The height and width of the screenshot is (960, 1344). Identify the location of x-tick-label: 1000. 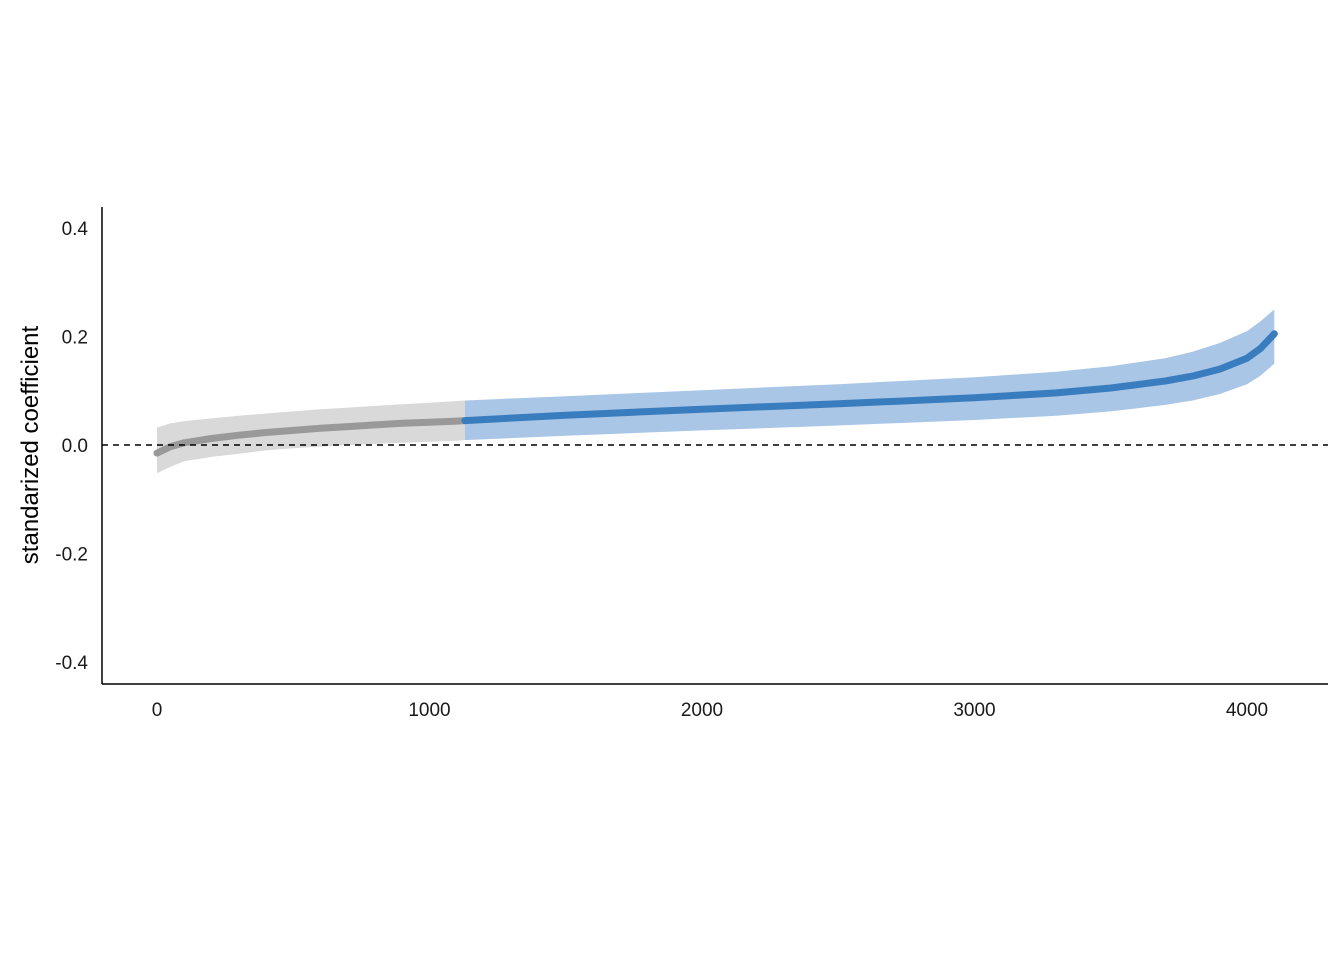
(429, 710).